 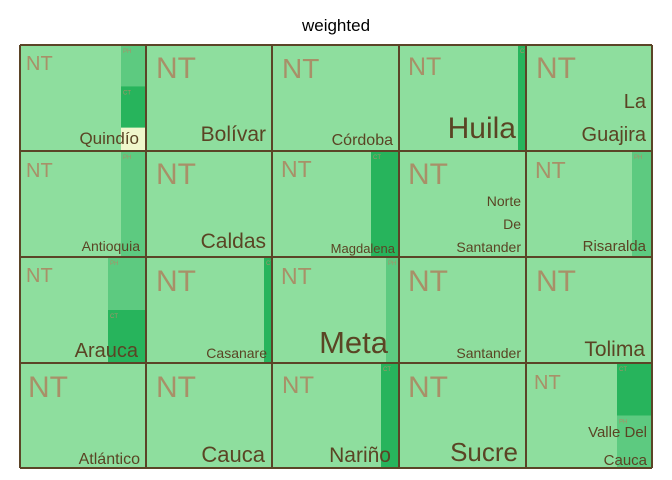 What do you see at coordinates (512, 224) in the screenshot?
I see `tile-name-label: De` at bounding box center [512, 224].